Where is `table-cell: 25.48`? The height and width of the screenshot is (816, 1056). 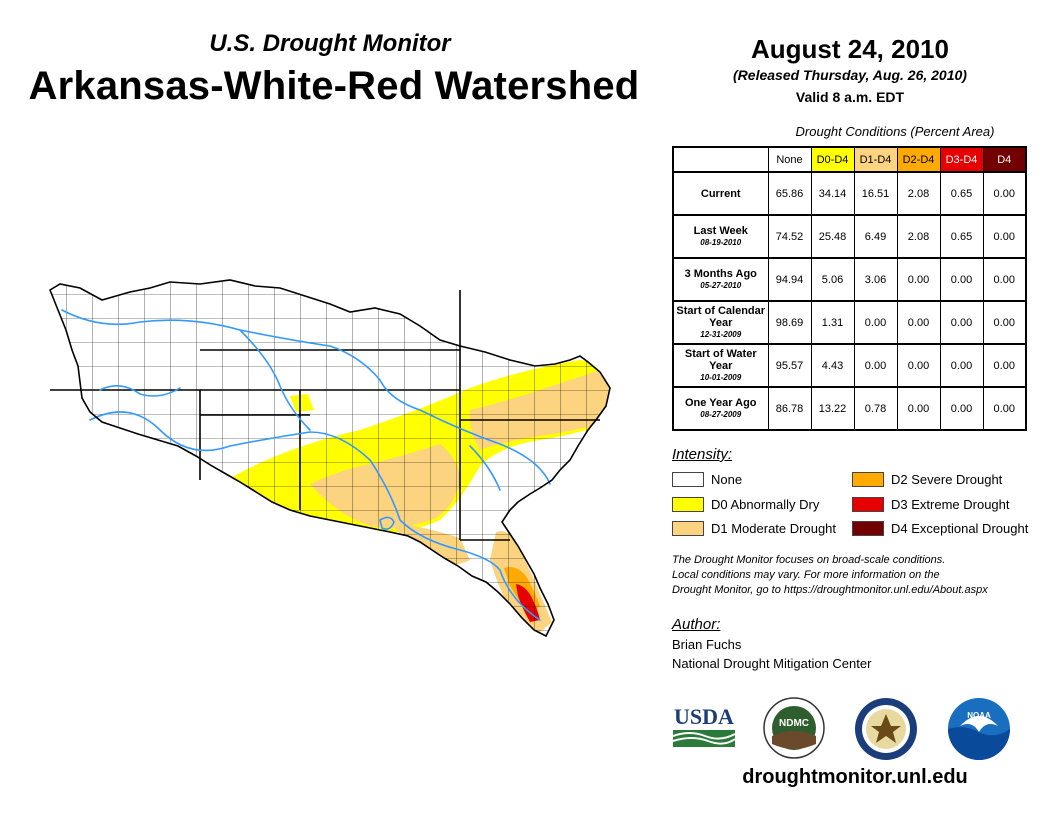 table-cell: 25.48 is located at coordinates (832, 236).